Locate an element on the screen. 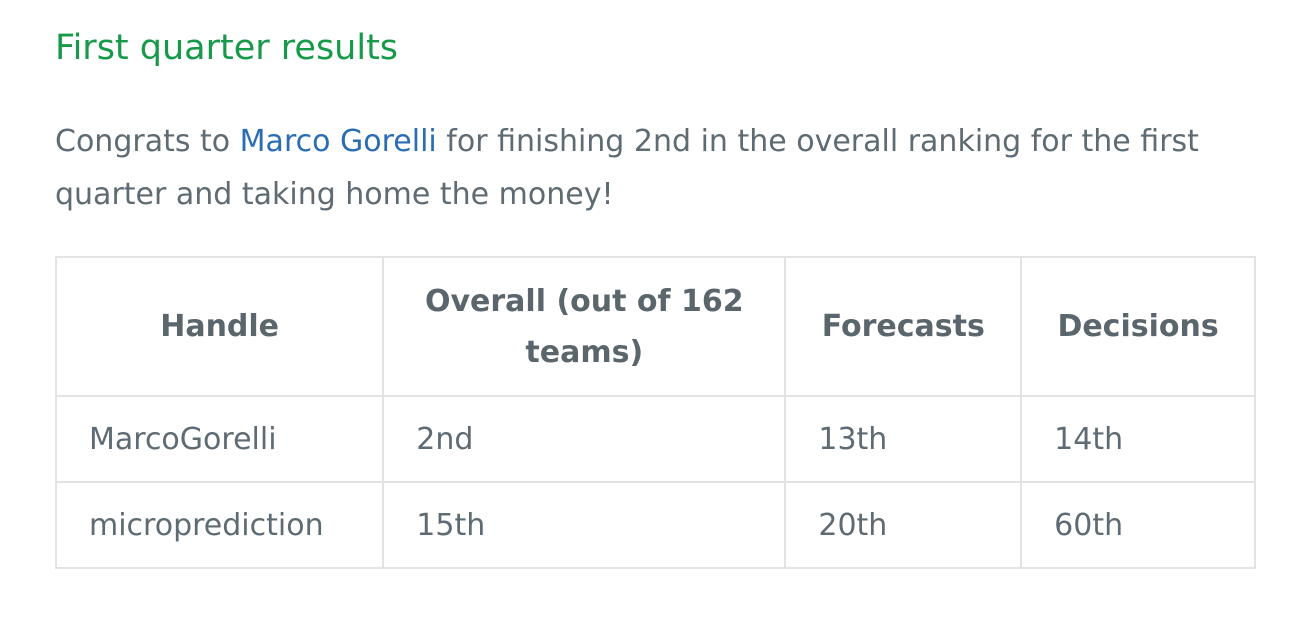  header-forecasts: Forecasts is located at coordinates (903, 326).